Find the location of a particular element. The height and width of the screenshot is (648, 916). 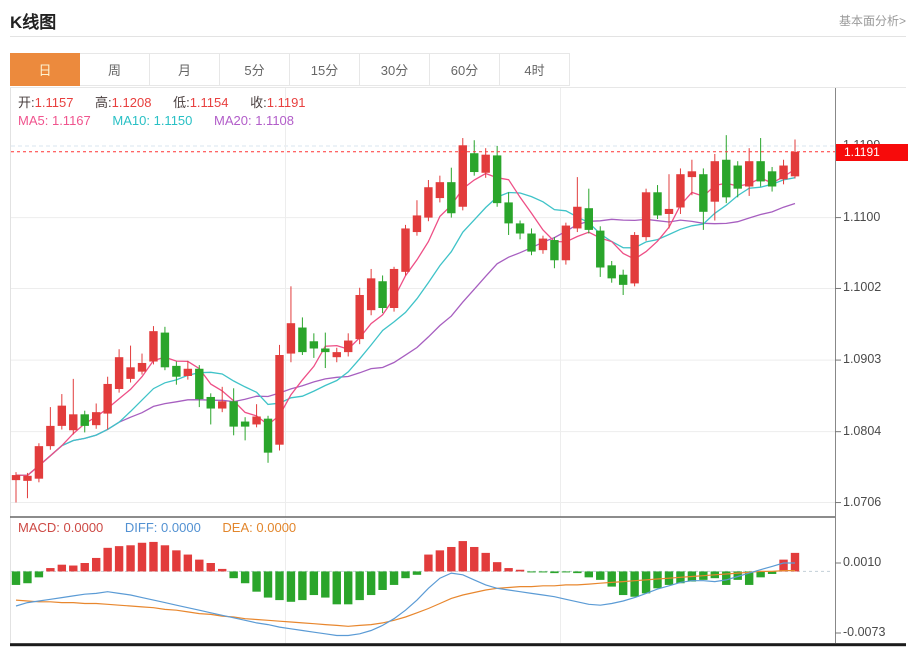

diff-value: 0.0000 is located at coordinates (181, 527).